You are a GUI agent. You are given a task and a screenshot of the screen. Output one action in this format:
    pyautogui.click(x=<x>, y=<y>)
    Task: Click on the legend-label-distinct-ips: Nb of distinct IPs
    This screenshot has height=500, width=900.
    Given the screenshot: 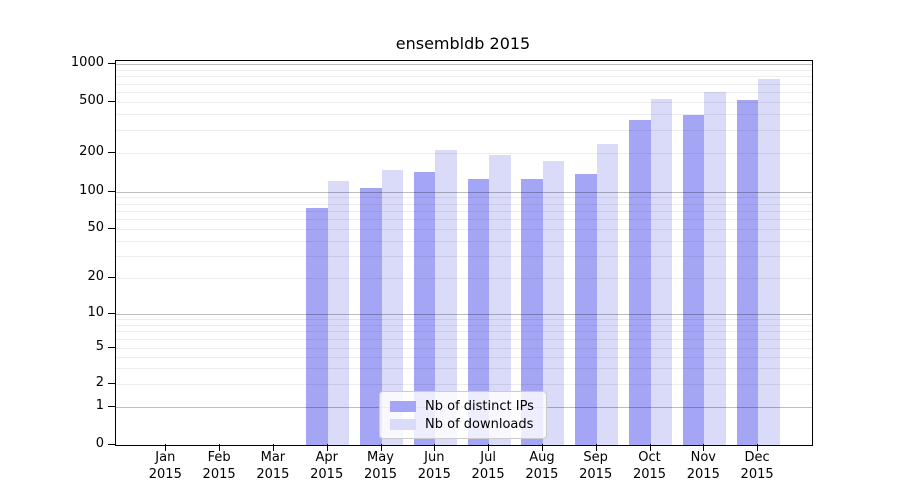 What is the action you would take?
    pyautogui.click(x=479, y=406)
    